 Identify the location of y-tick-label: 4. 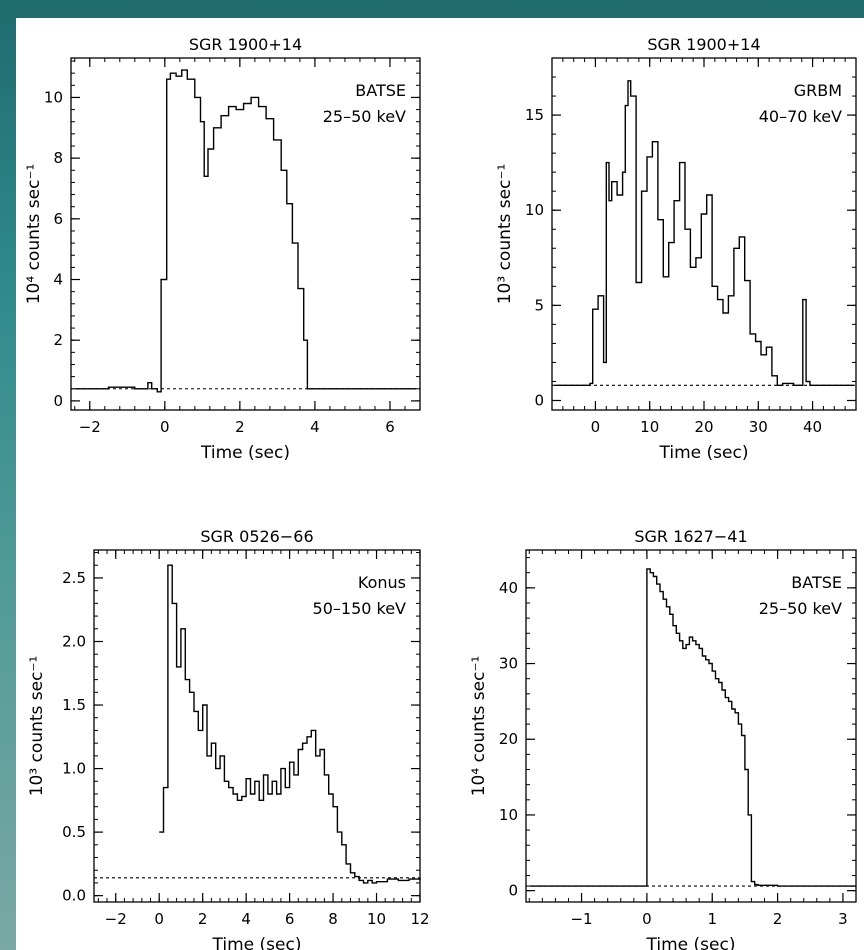
(58, 280).